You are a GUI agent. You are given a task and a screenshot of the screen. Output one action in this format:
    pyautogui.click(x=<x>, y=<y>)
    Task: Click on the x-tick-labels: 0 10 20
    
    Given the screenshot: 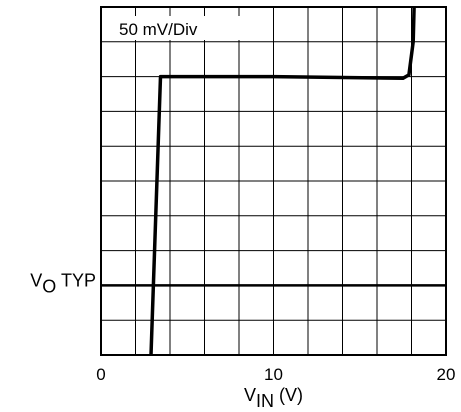 What is the action you would take?
    pyautogui.click(x=275, y=374)
    